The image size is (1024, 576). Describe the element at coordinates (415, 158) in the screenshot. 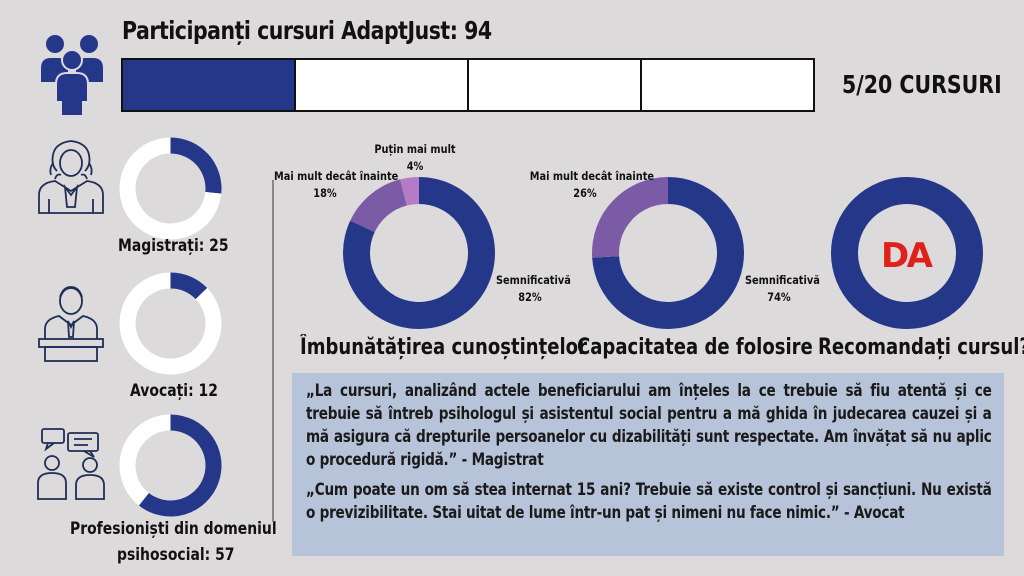

I see `chart0-label-putin: Puțin mai mult 4%` at that location.